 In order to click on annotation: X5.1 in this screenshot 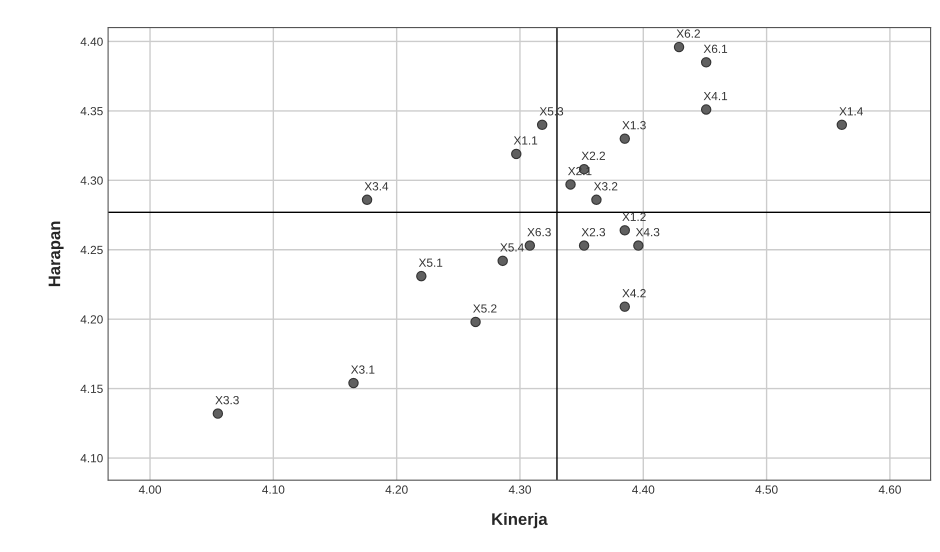, I will do `click(430, 262)`.